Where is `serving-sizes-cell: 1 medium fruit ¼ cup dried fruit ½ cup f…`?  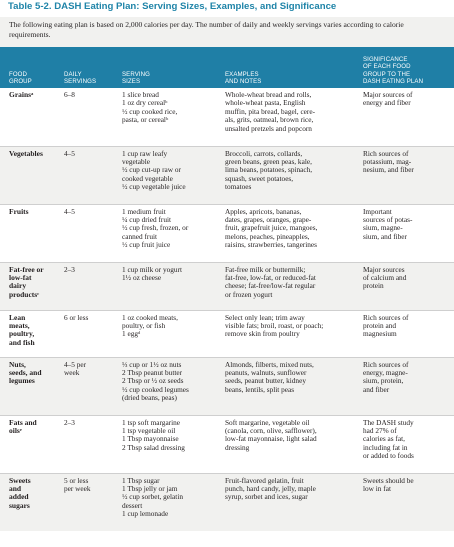
serving-sizes-cell: 1 medium fruit ¼ cup dried fruit ½ cup f… is located at coordinates (169, 233).